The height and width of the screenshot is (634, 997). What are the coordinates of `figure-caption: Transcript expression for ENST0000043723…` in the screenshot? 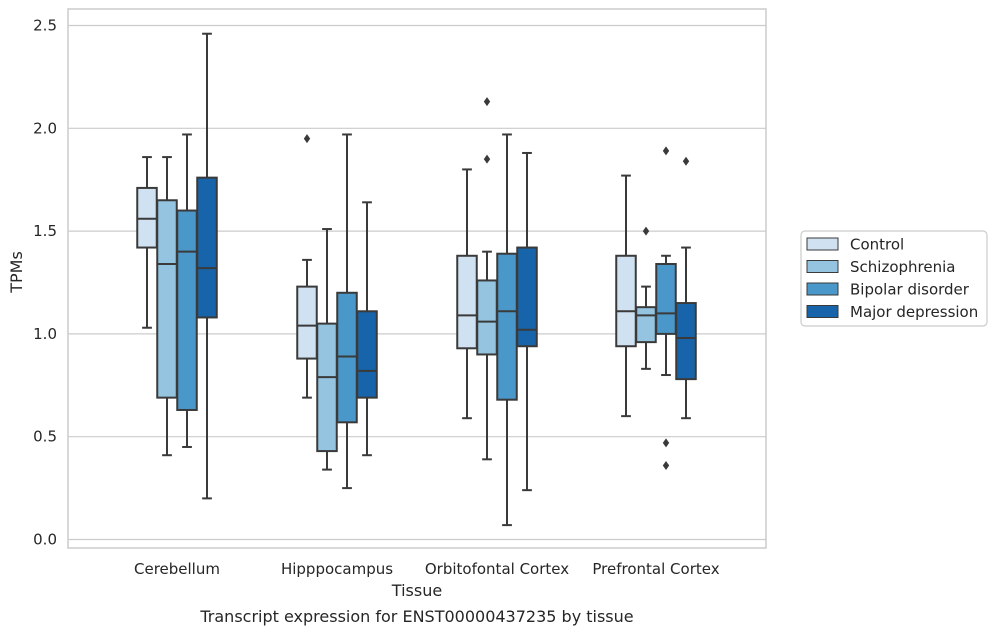 It's located at (416, 616).